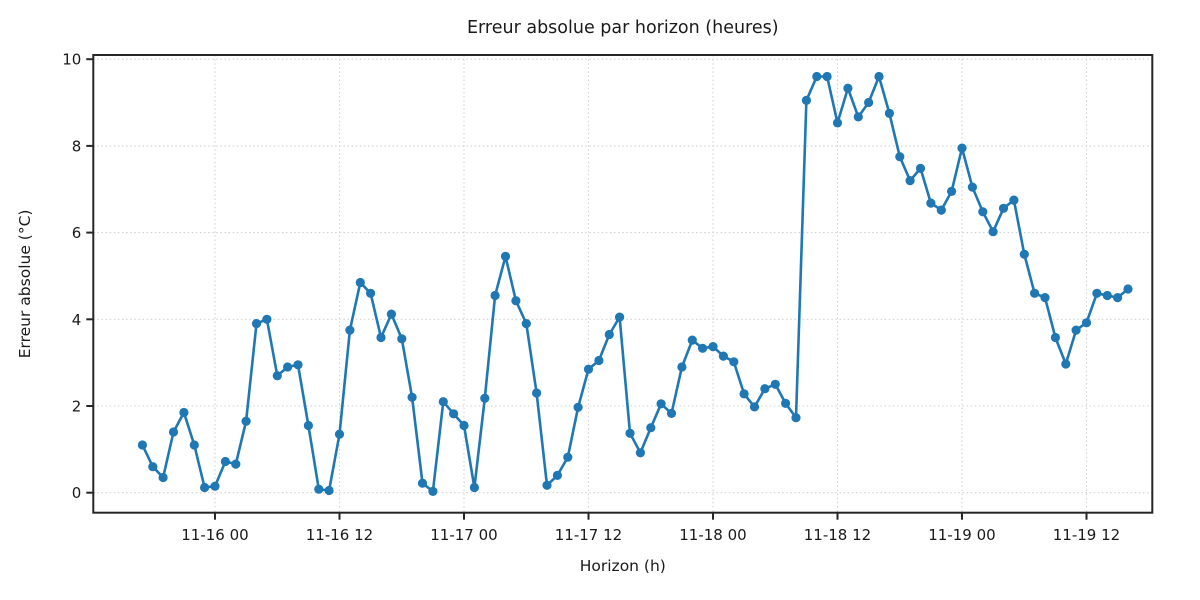  Describe the element at coordinates (623, 28) in the screenshot. I see `chart-title: Erreur absolue par horizon (heures)` at that location.